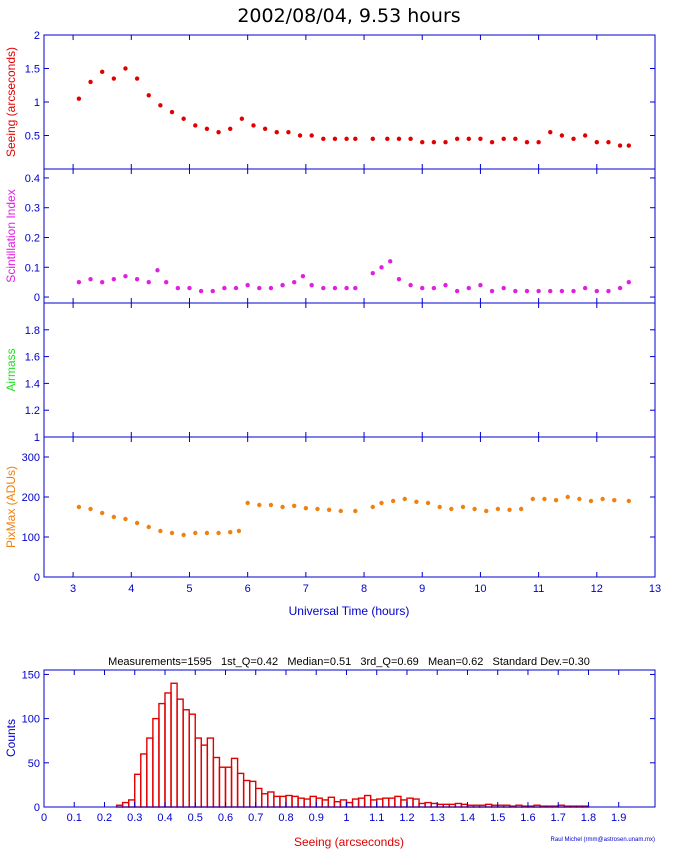 The width and height of the screenshot is (680, 850). Describe the element at coordinates (37, 298) in the screenshot. I see `scintillation-y-tick-label: 0` at that location.